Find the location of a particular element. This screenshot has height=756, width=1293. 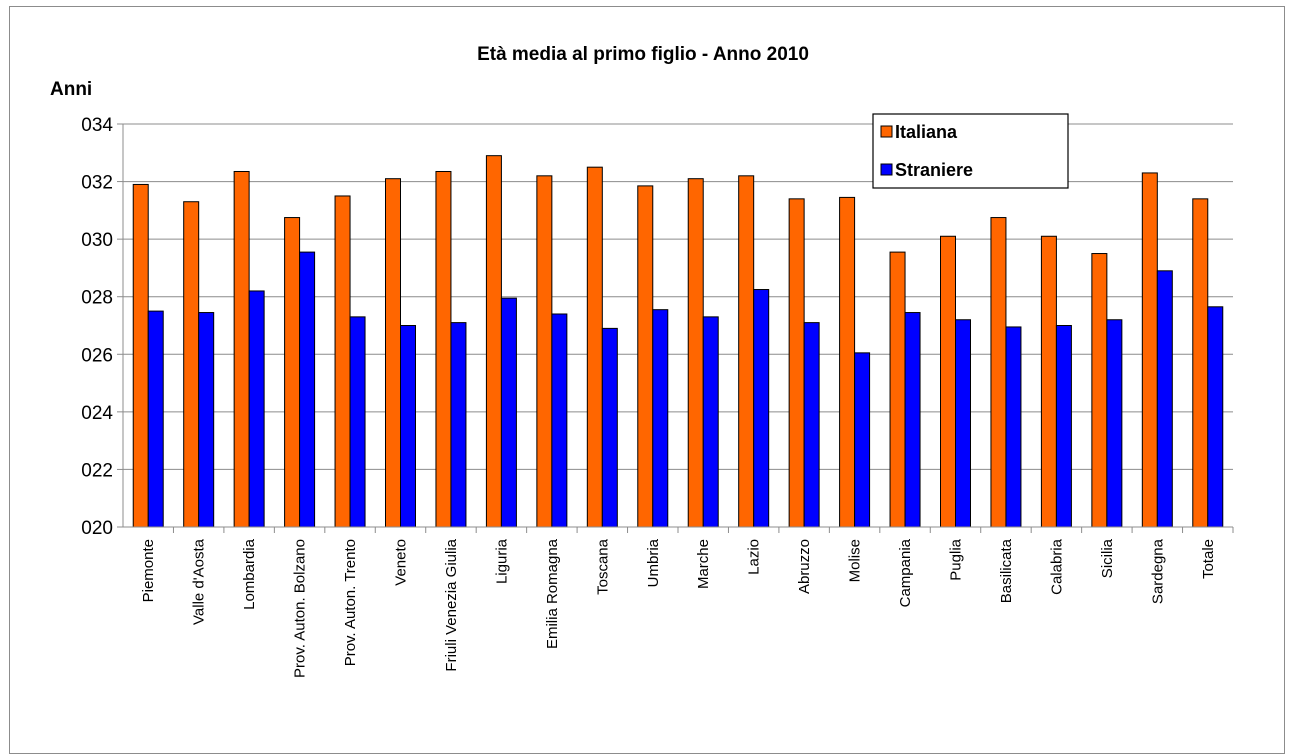

x-tick-label: Sicilia is located at coordinates (1107, 558).